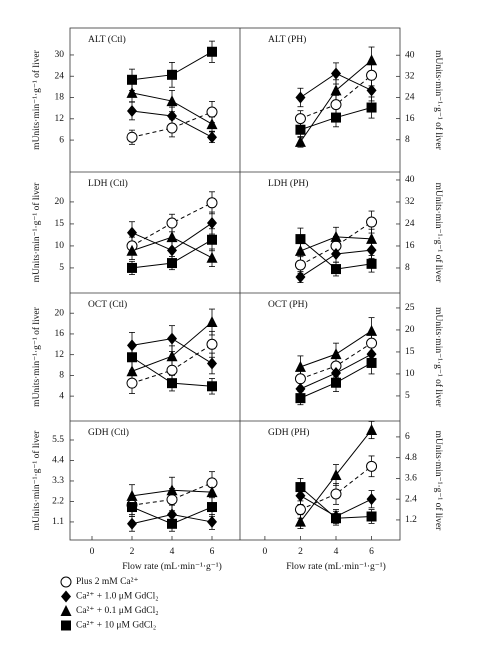 This screenshot has height=660, width=479. Describe the element at coordinates (288, 304) in the screenshot. I see `panel-title: OCT (PH)` at that location.